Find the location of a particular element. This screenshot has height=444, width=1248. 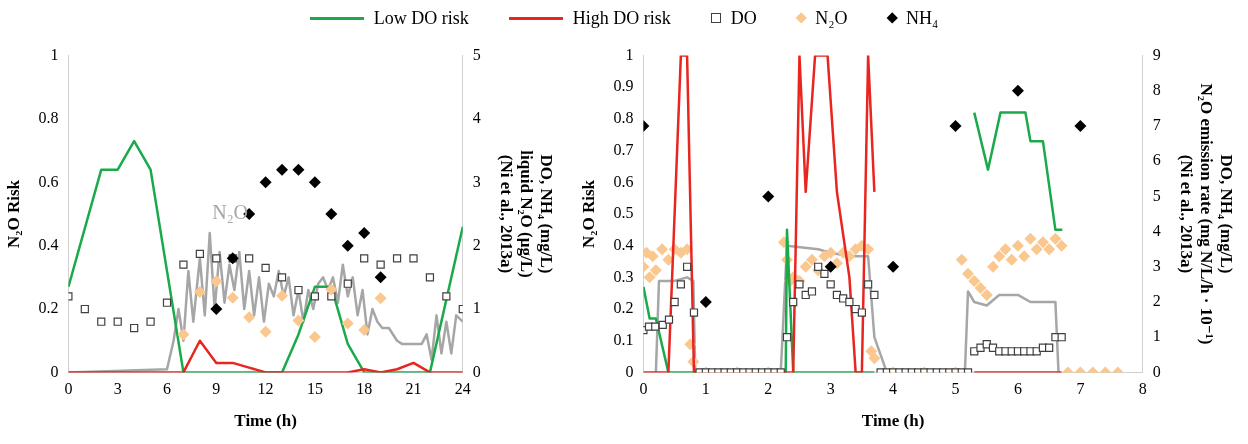

y2-axis-title: DO, NH₄ (mg/L) liquid N₂O (µg/L) (Ni et al., 2013a) is located at coordinates (526, 214).